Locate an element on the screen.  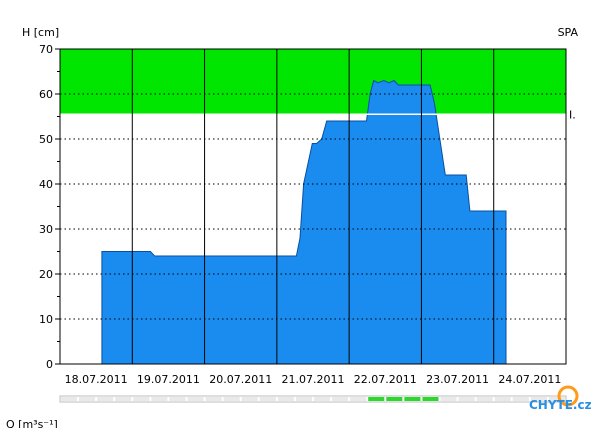
y-tick-label: 10 is located at coordinates (46, 319).